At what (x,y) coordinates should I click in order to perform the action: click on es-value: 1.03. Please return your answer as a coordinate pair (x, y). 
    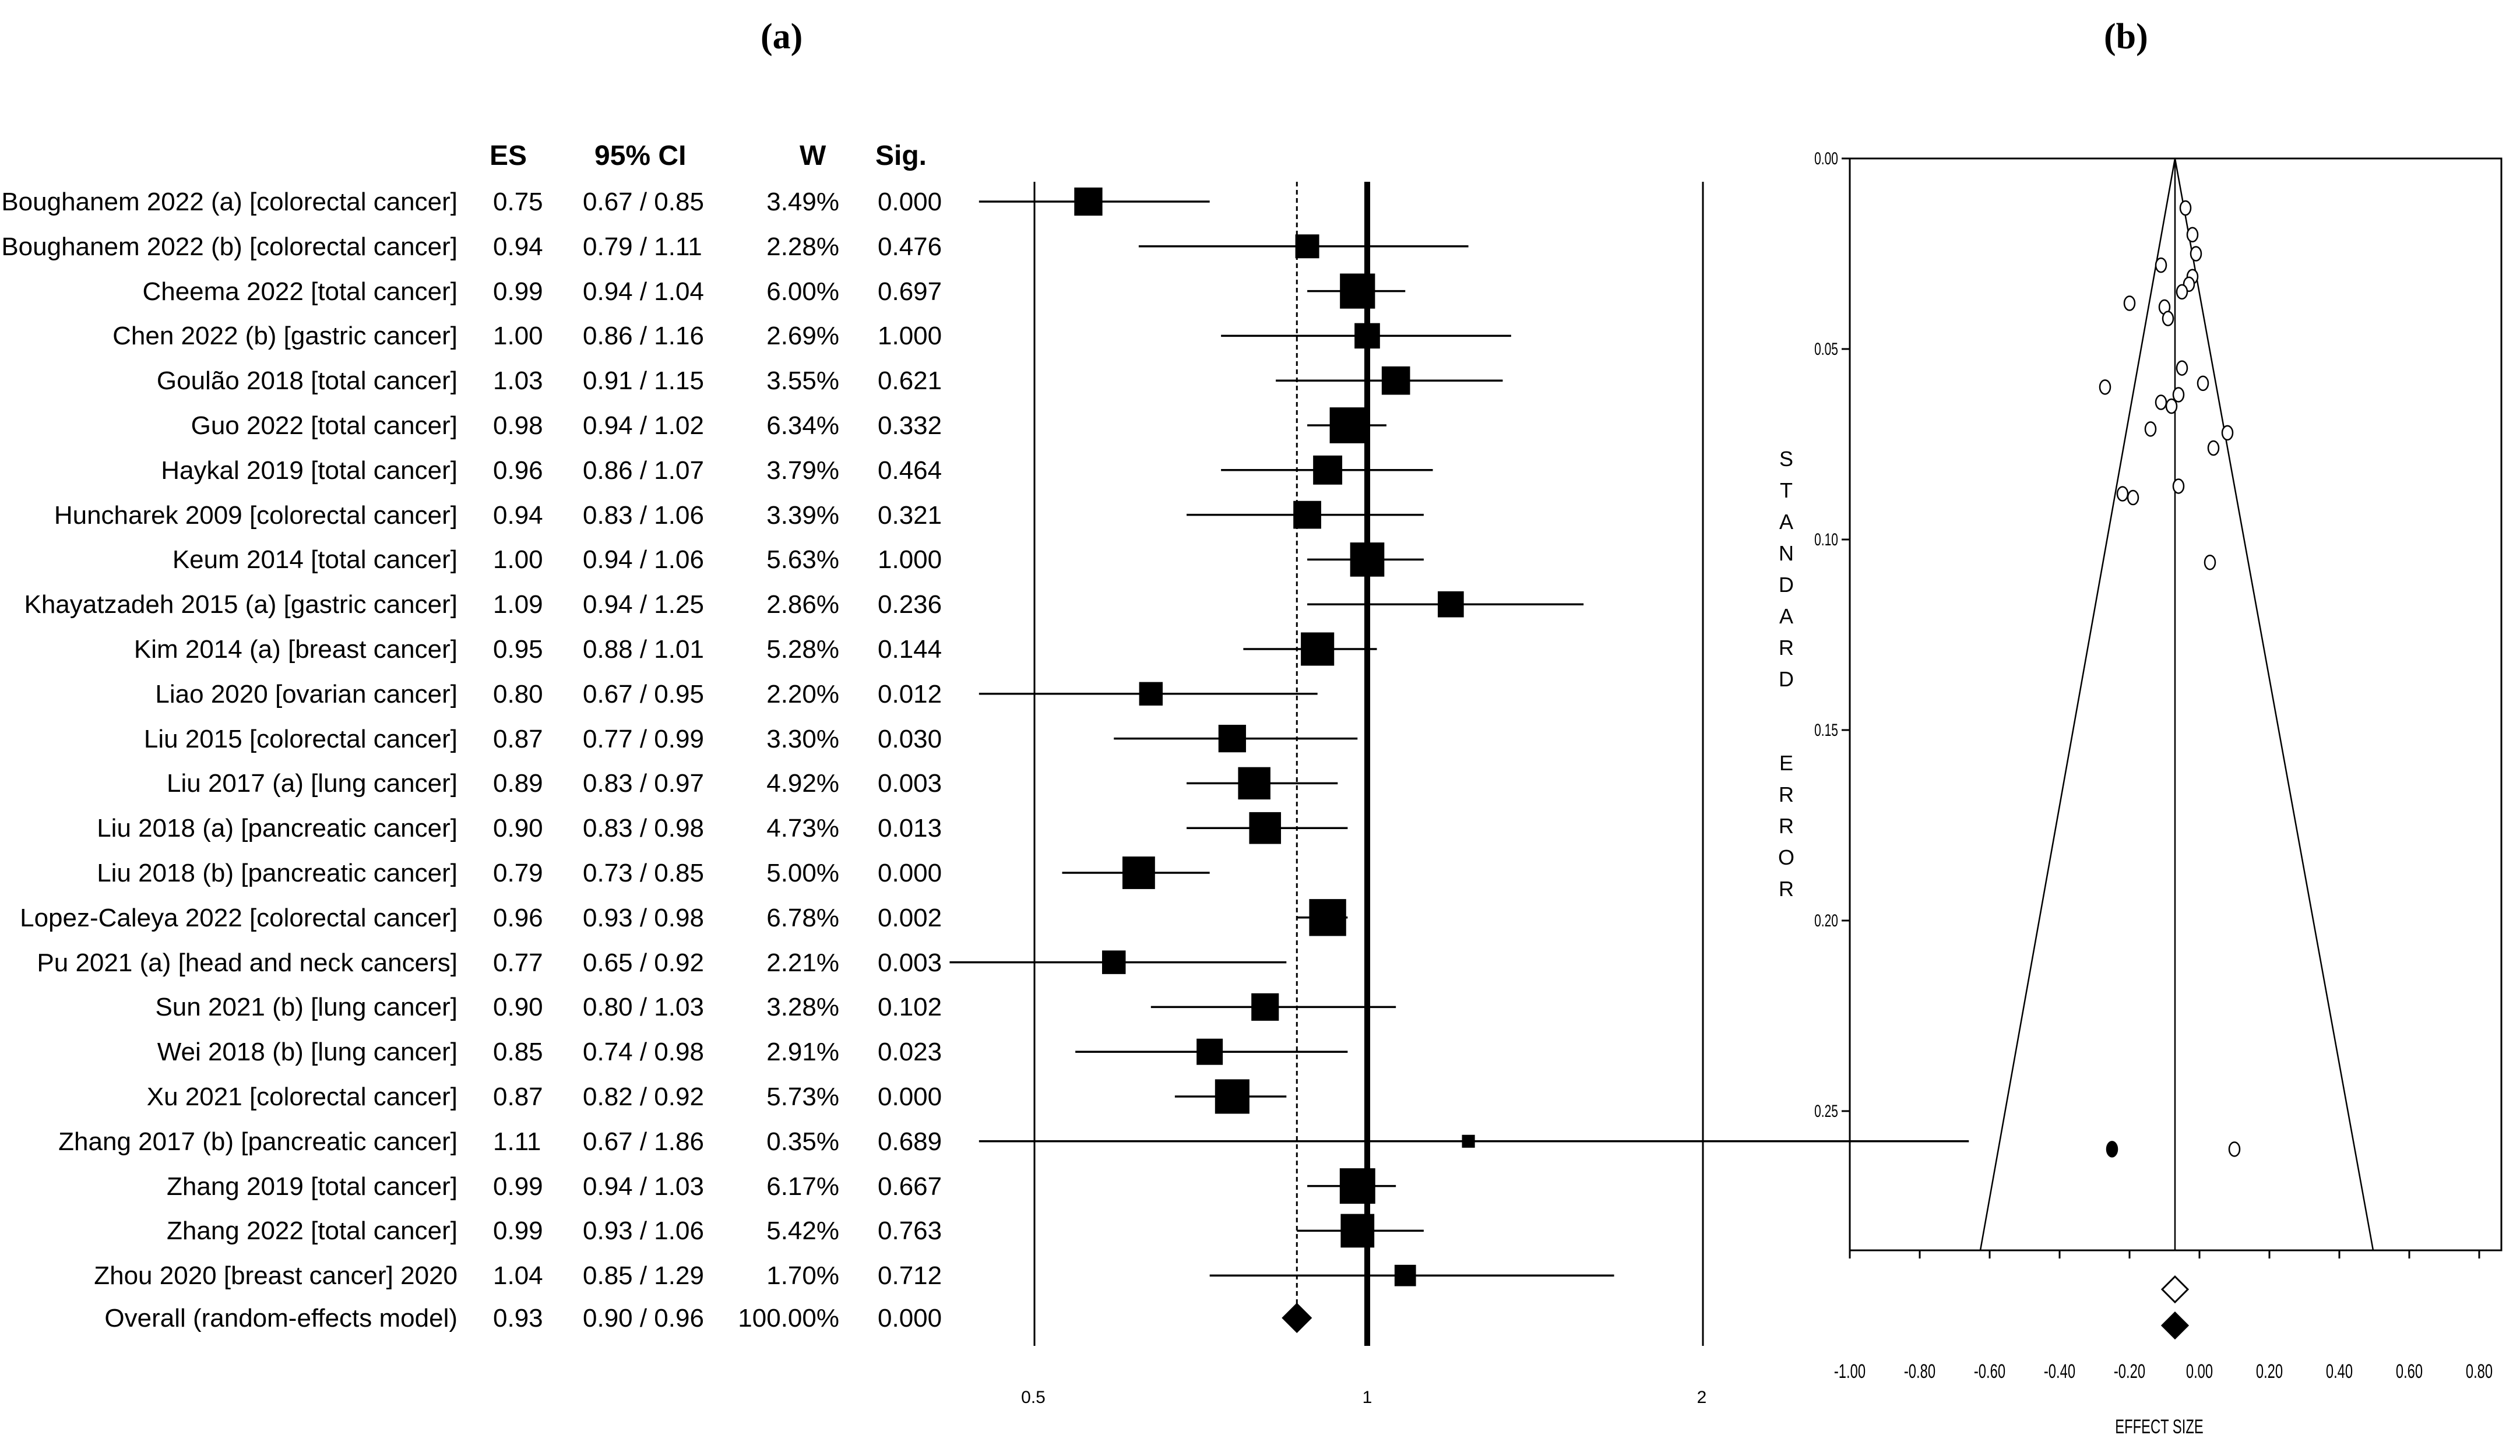
    Looking at the image, I should click on (518, 381).